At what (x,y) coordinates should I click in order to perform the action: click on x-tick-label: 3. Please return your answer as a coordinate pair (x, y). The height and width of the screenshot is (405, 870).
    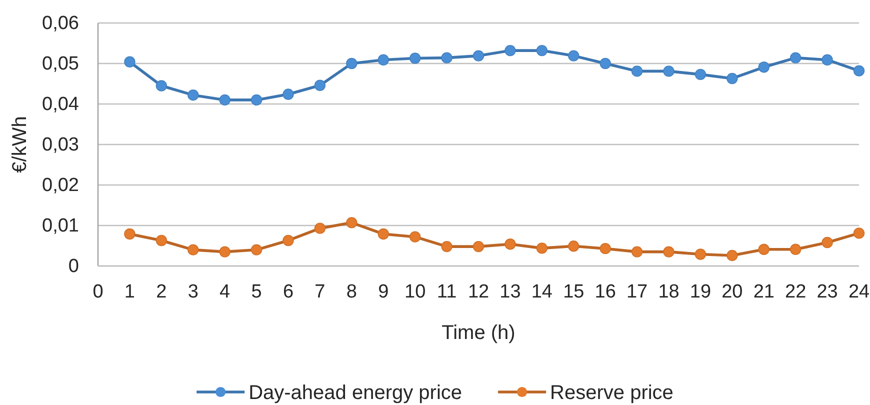
    Looking at the image, I should click on (193, 291).